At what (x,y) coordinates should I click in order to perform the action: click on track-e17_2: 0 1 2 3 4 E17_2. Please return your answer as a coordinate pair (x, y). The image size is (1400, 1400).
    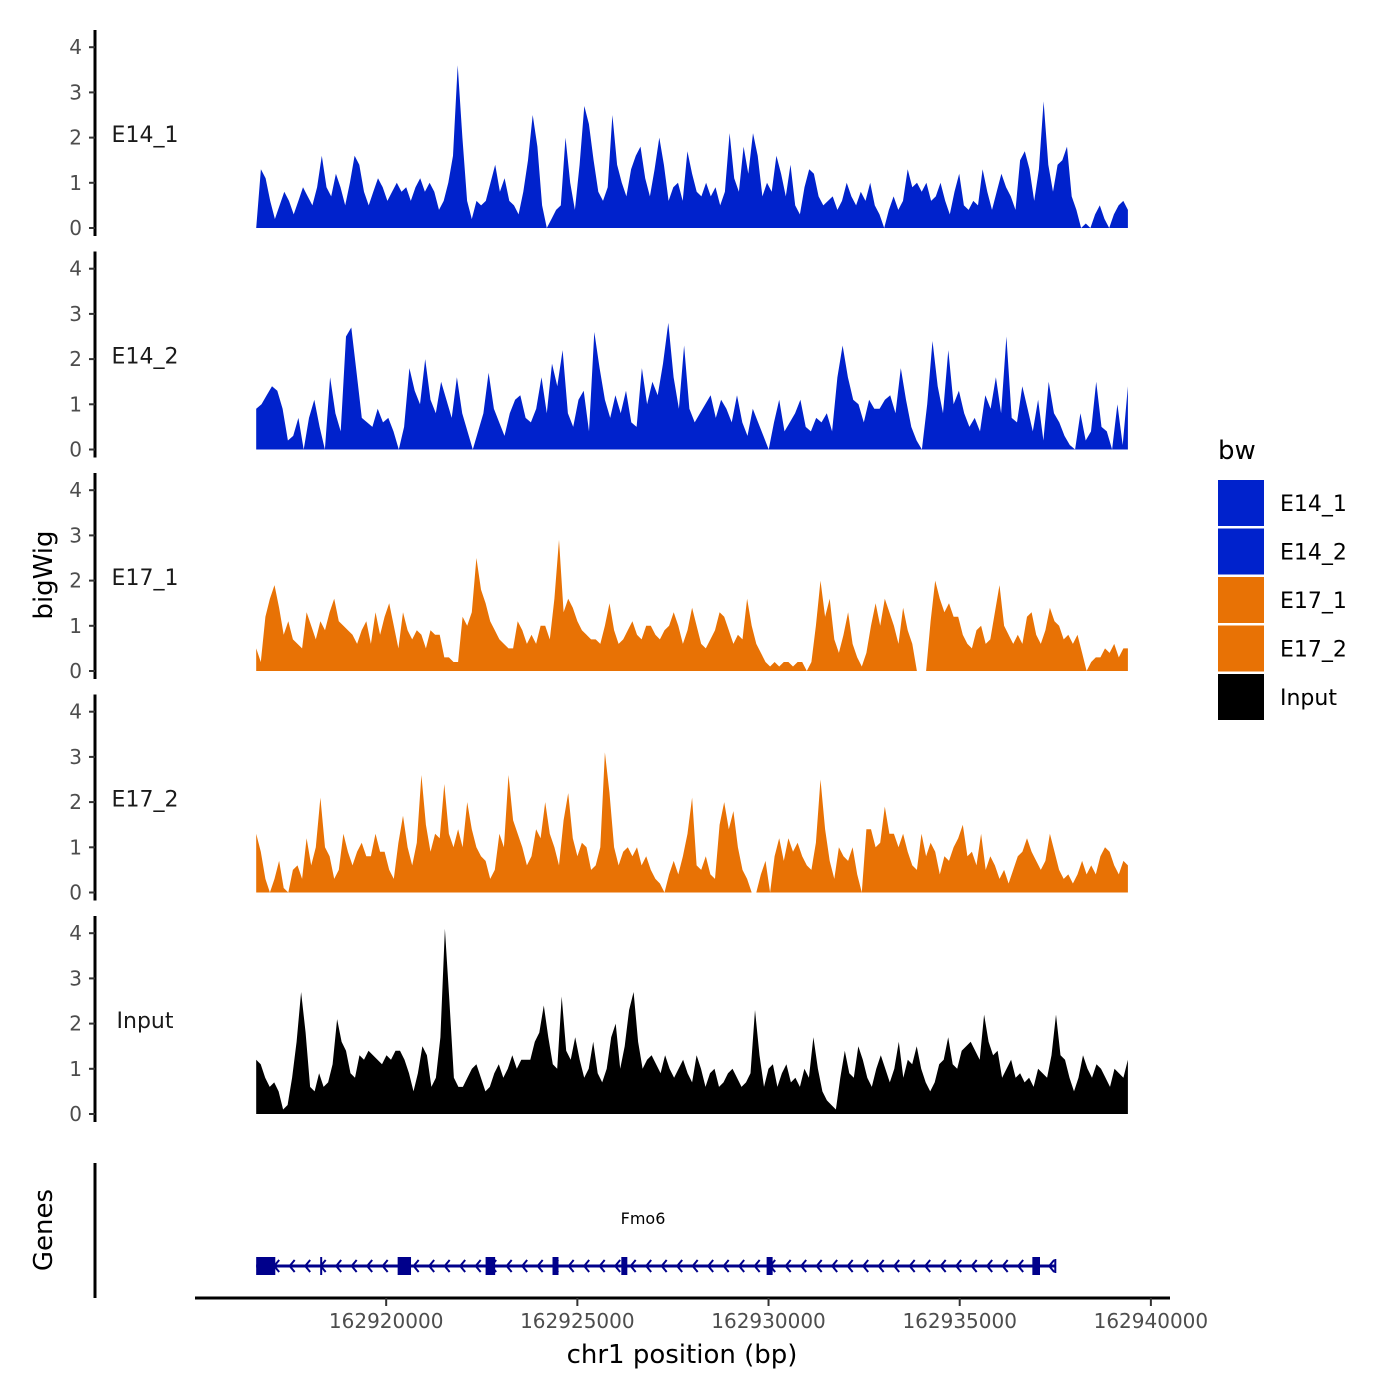
    Looking at the image, I should click on (598, 799).